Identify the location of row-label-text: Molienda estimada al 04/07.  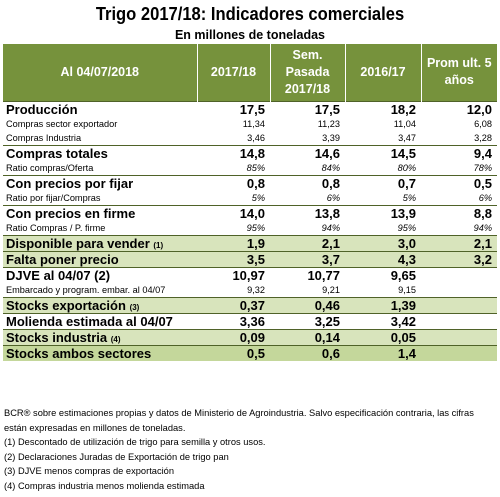
(89, 321).